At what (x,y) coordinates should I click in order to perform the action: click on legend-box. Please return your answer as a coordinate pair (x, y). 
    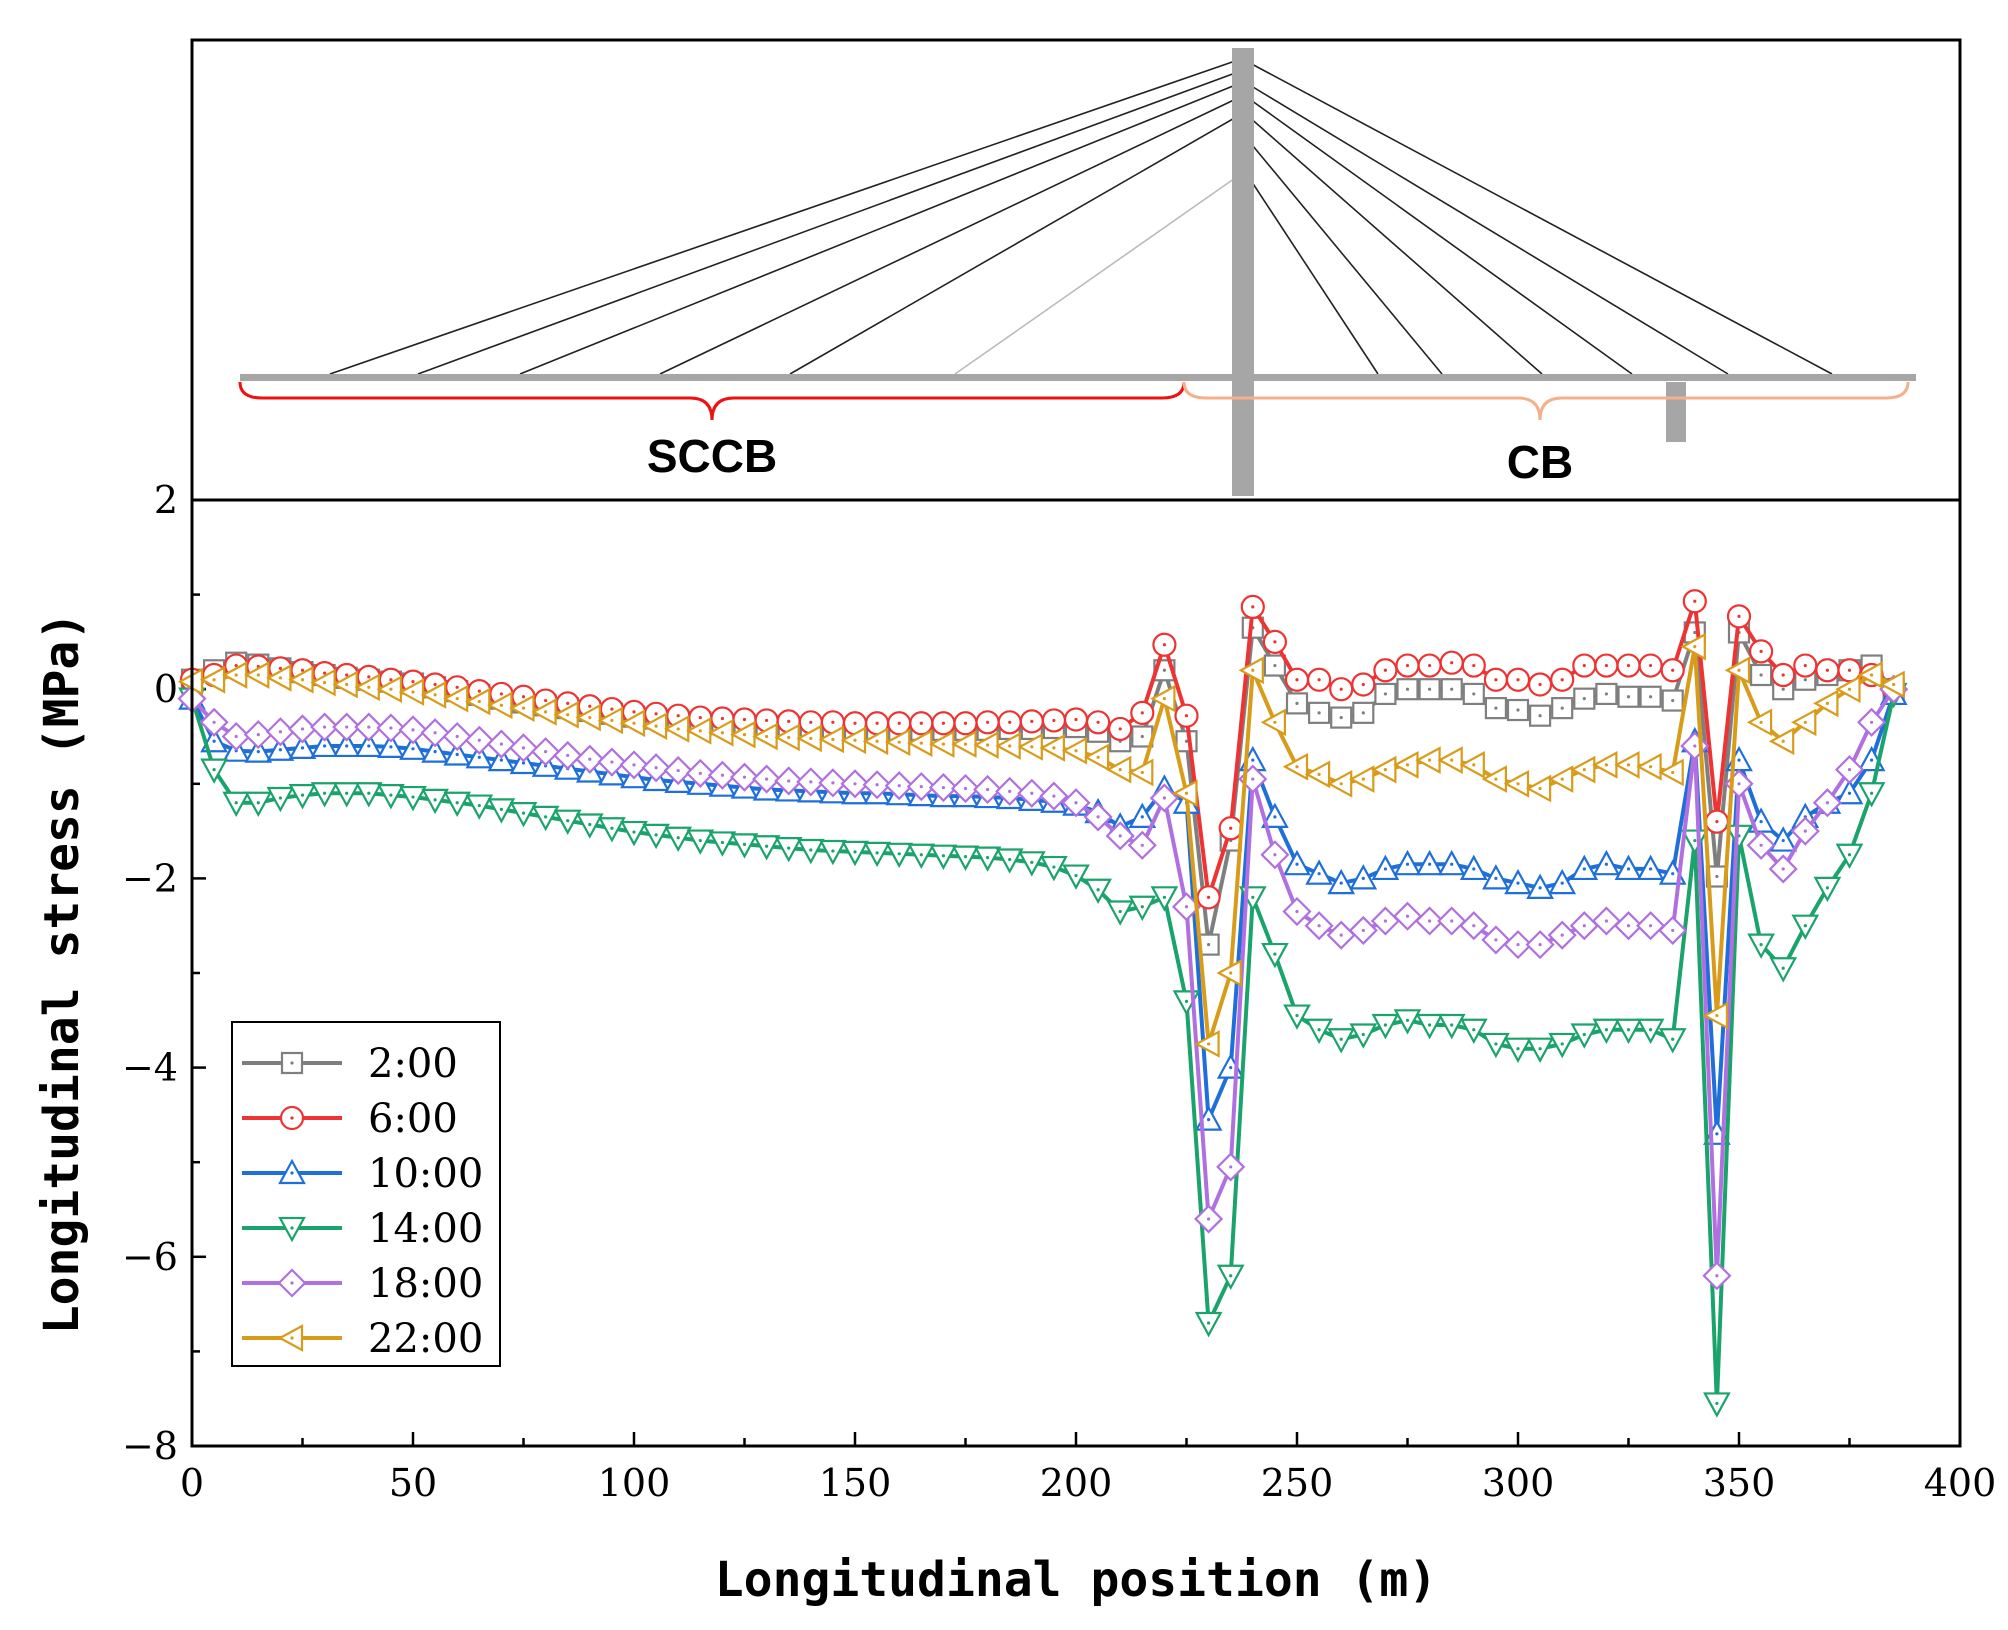
    Looking at the image, I should click on (366, 1194).